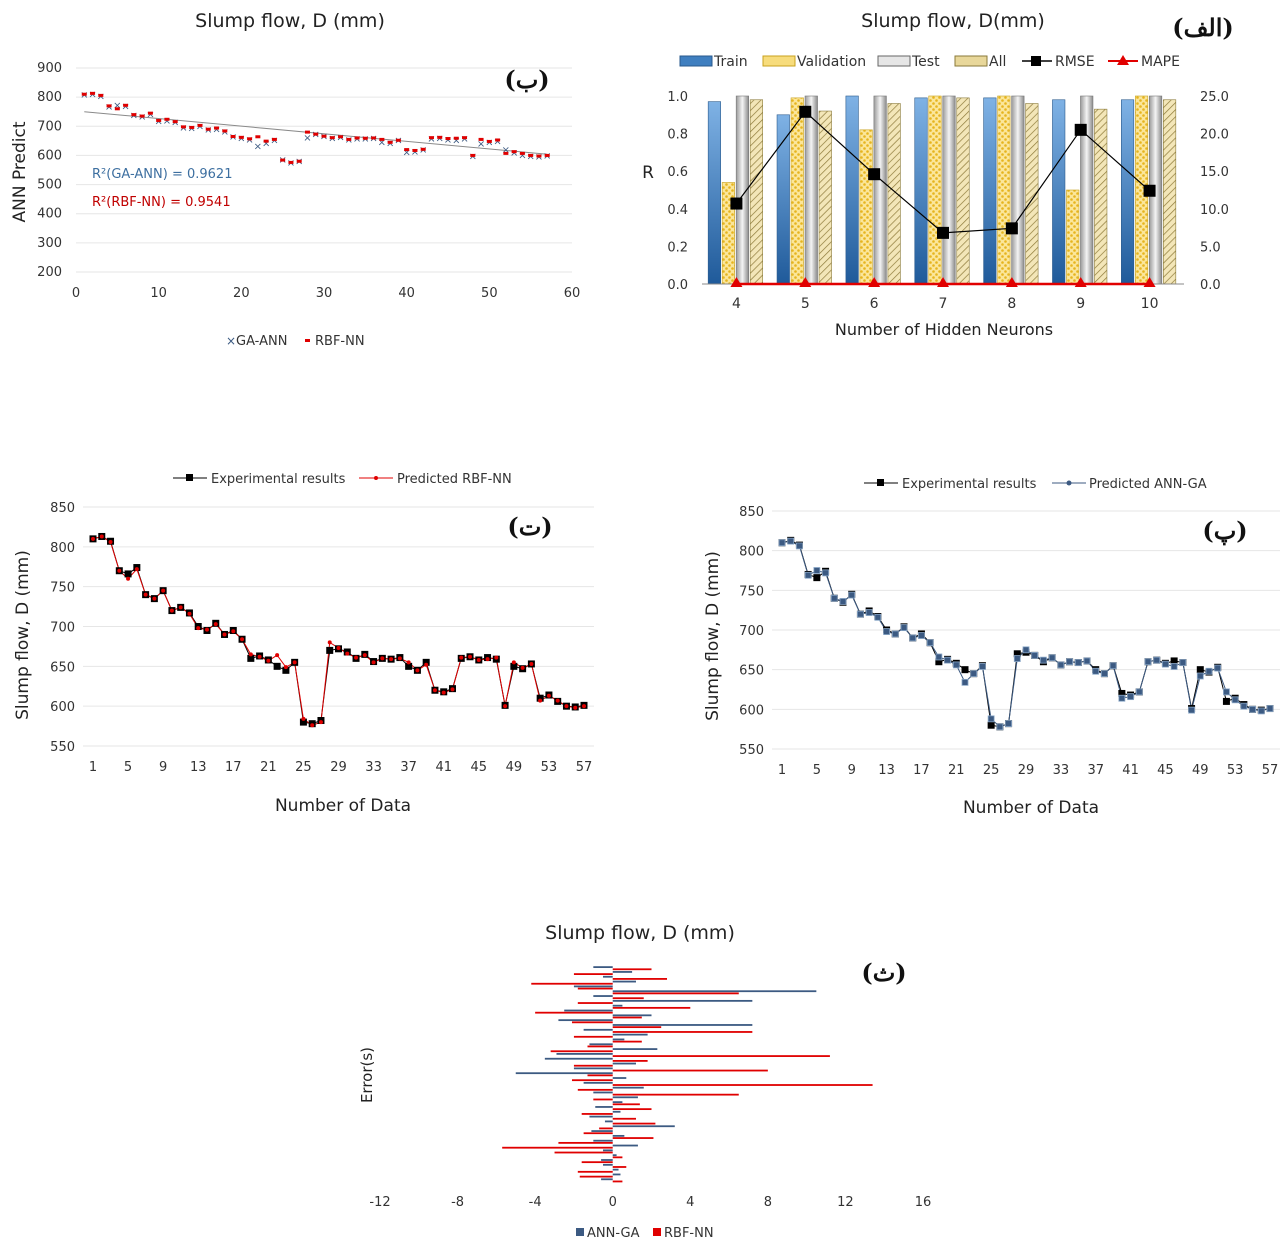 The height and width of the screenshot is (1242, 1288). Describe the element at coordinates (779, 61) in the screenshot. I see `legend-validation-swatch` at that location.